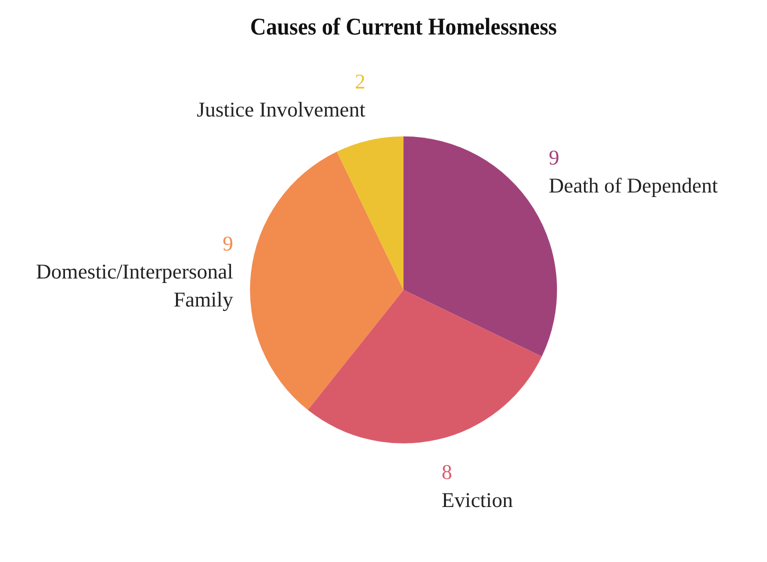 The height and width of the screenshot is (562, 767). Describe the element at coordinates (281, 110) in the screenshot. I see `slice-label: Justice Involvement` at that location.